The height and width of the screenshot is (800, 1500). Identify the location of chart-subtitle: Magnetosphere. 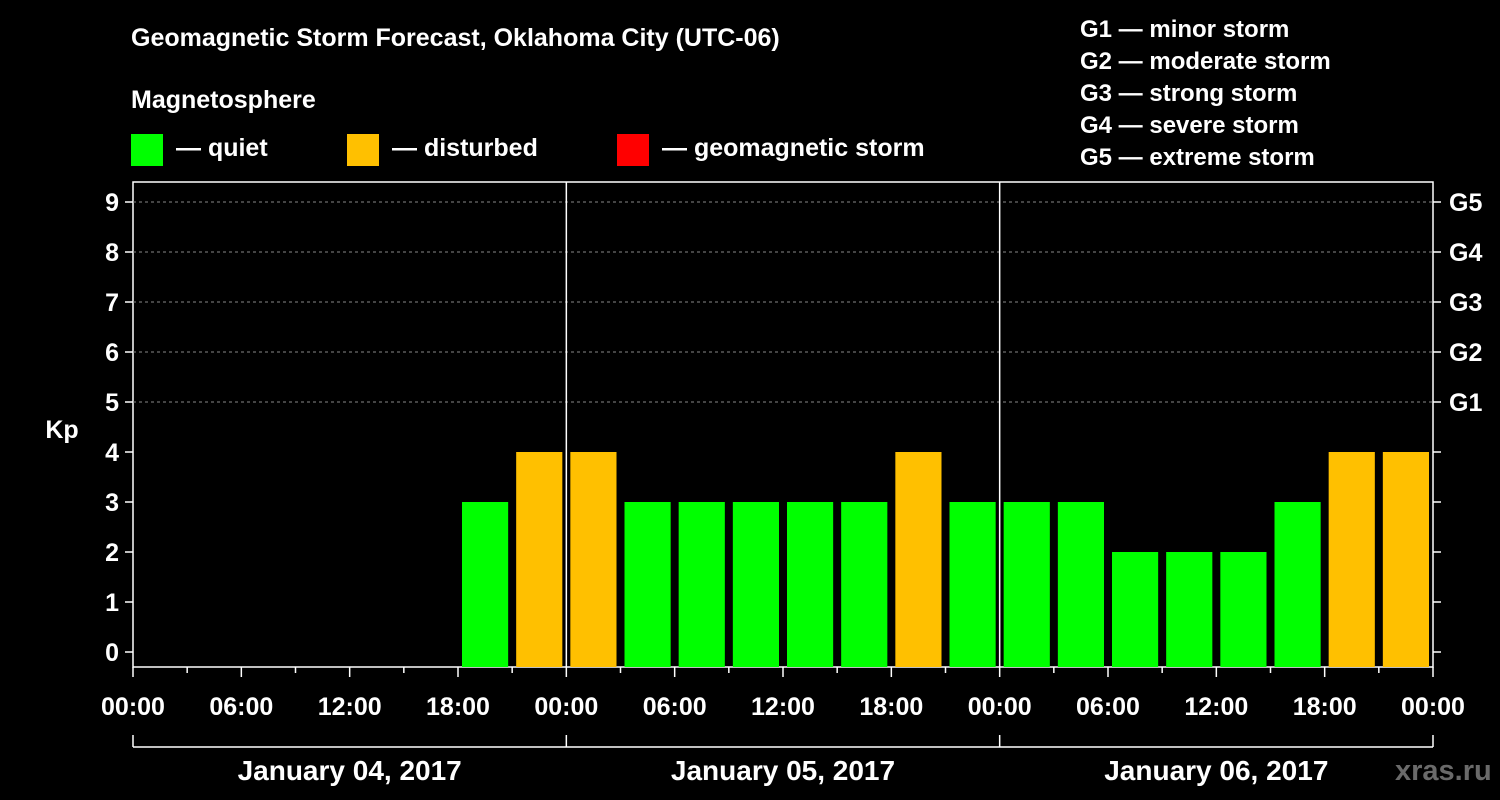
(223, 100).